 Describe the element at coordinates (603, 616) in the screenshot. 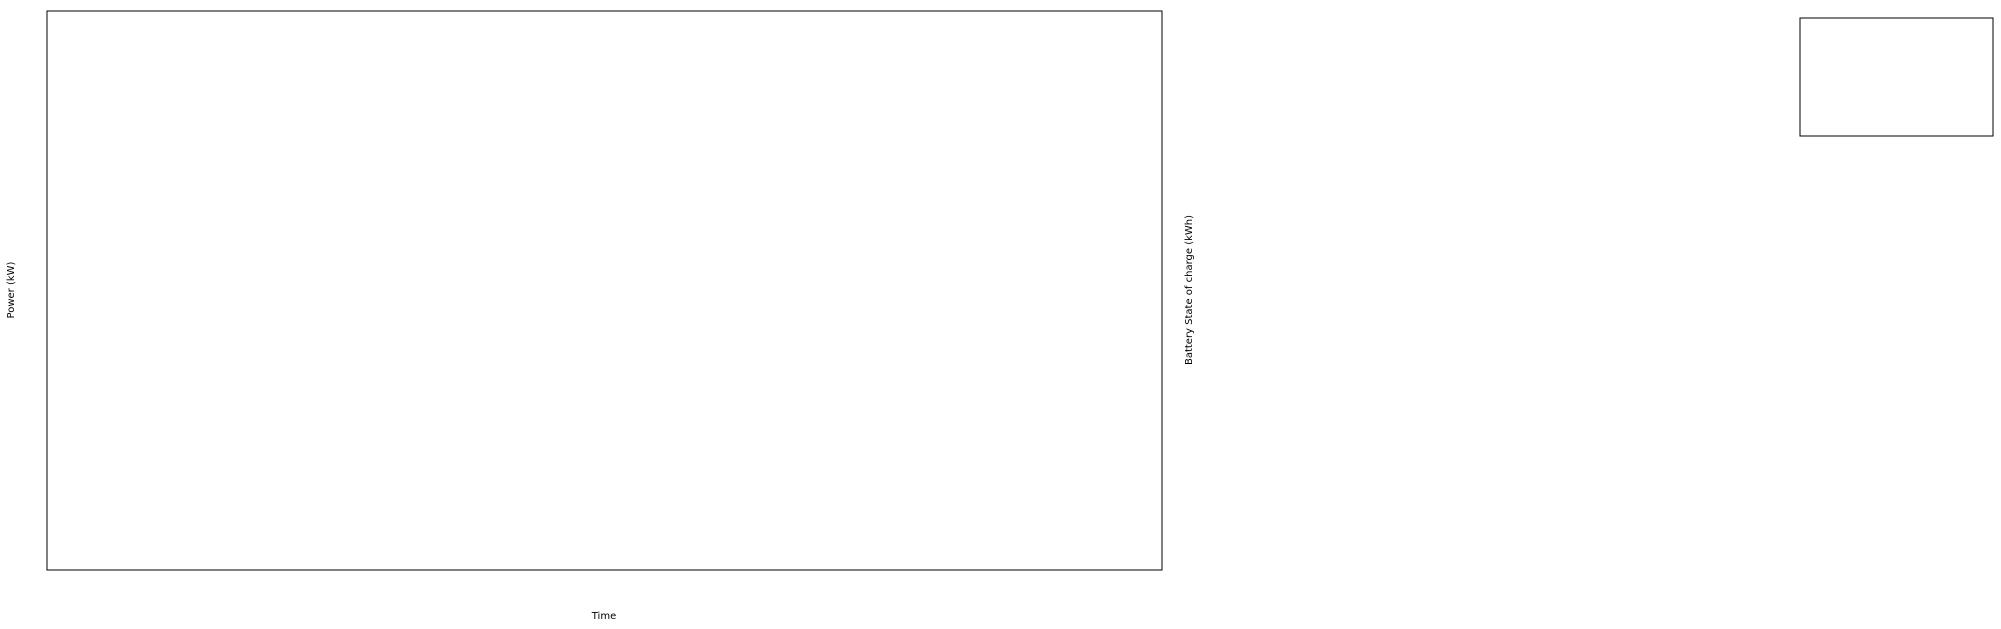

I see `x-axis-title: Time` at that location.